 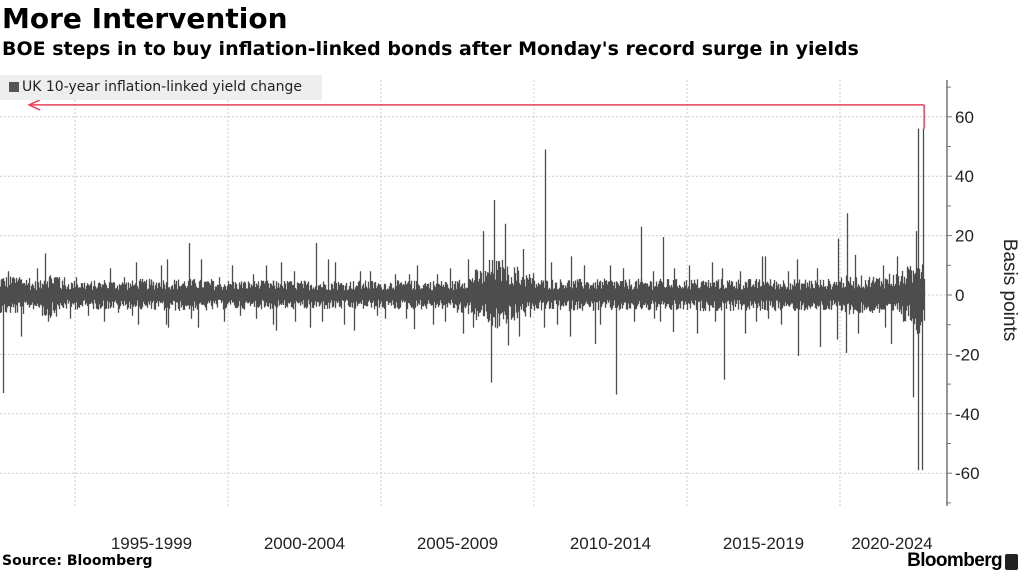 I want to click on x-tick-label: 2010-2014, so click(x=610, y=543).